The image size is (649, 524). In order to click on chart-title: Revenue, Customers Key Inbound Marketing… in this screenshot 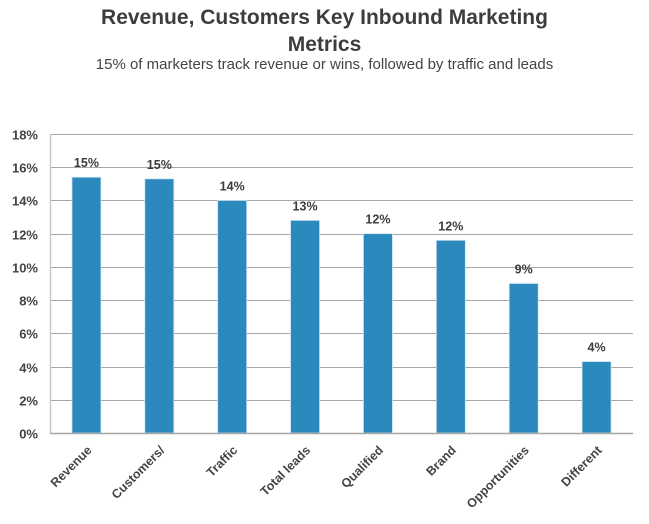, I will do `click(324, 31)`.